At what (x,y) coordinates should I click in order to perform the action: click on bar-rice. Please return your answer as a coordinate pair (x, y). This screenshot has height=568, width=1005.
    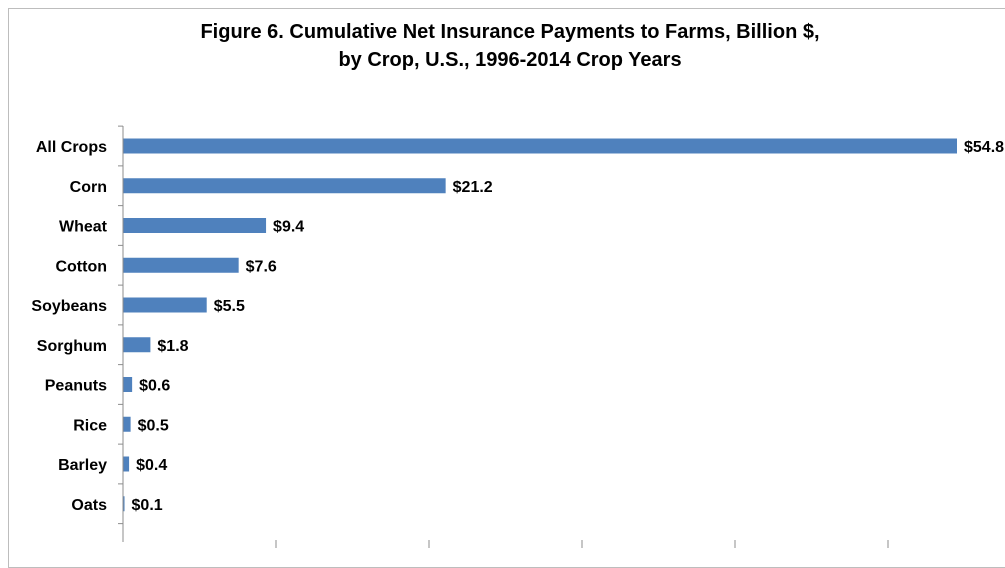
    Looking at the image, I should click on (127, 424).